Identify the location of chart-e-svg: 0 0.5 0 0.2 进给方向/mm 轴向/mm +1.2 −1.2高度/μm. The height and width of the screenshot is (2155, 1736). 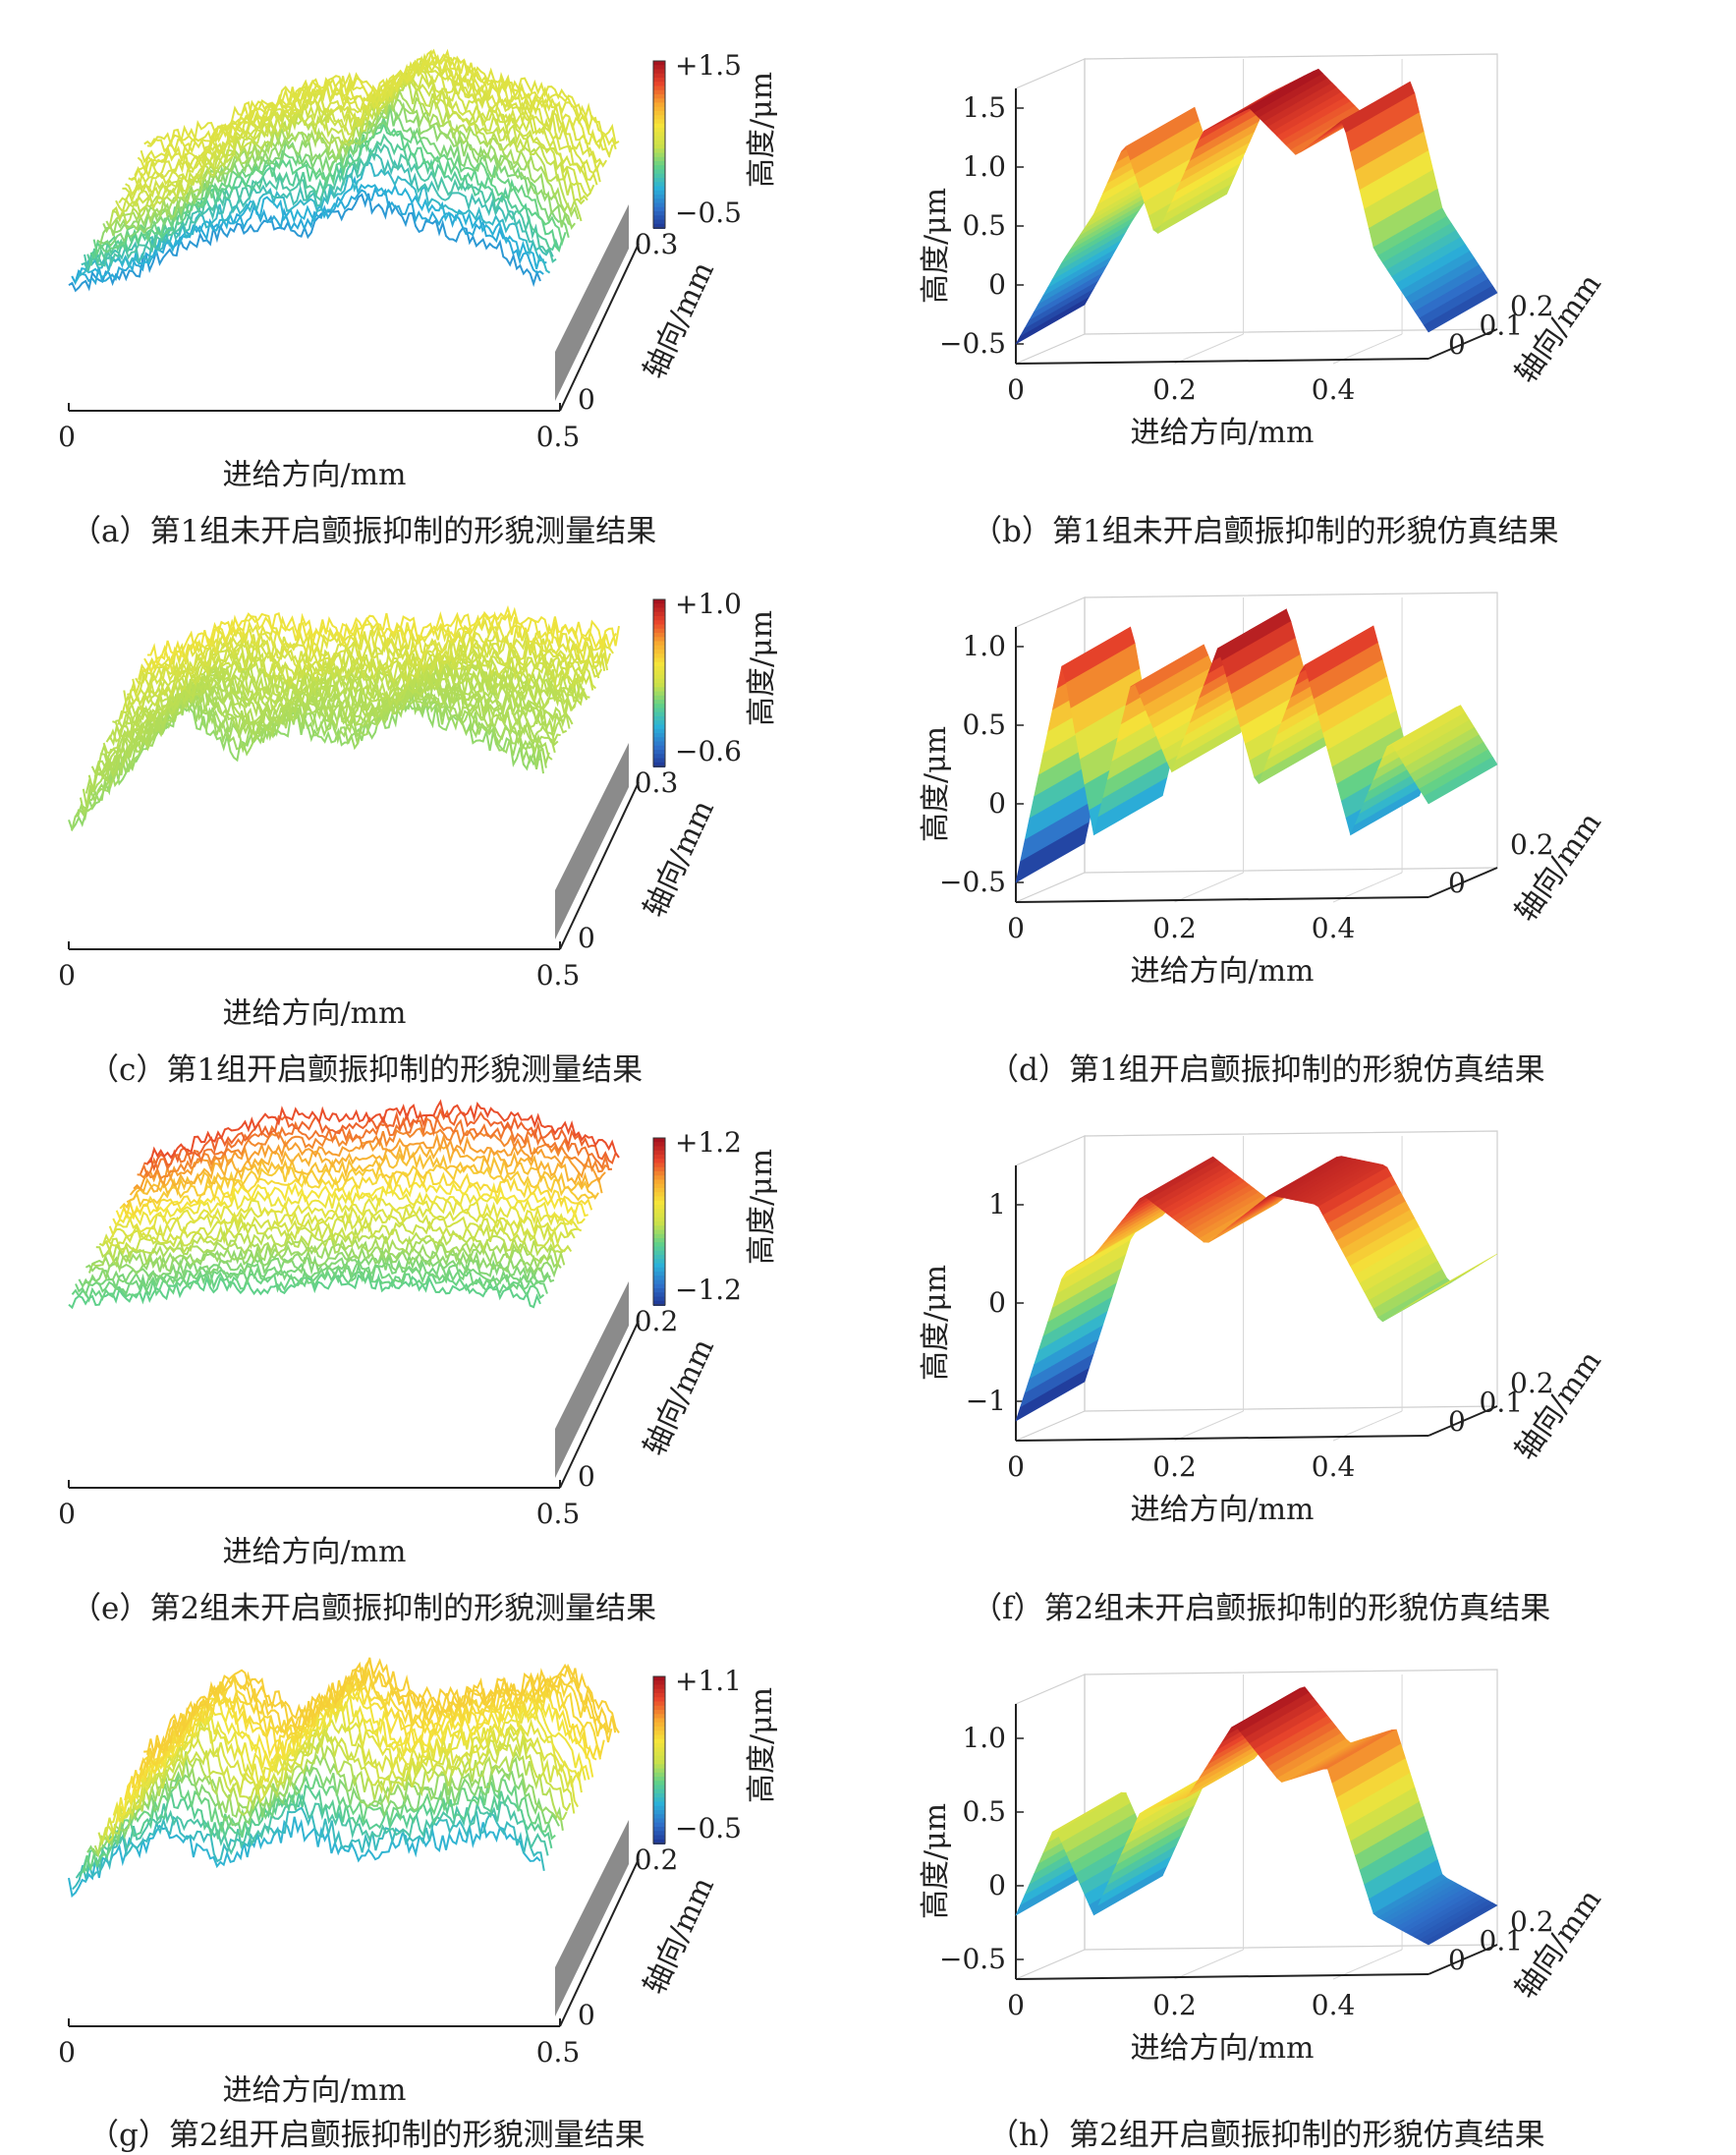
(418, 1334).